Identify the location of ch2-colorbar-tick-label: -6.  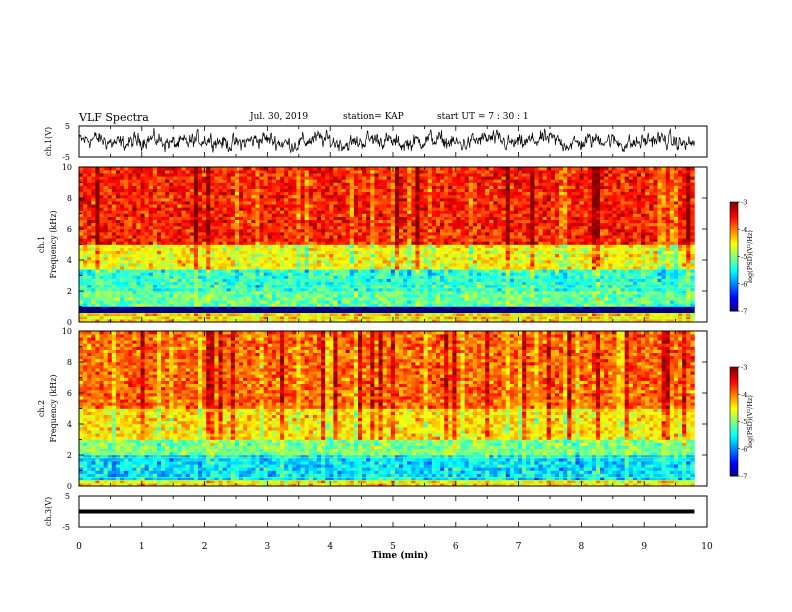
(744, 449).